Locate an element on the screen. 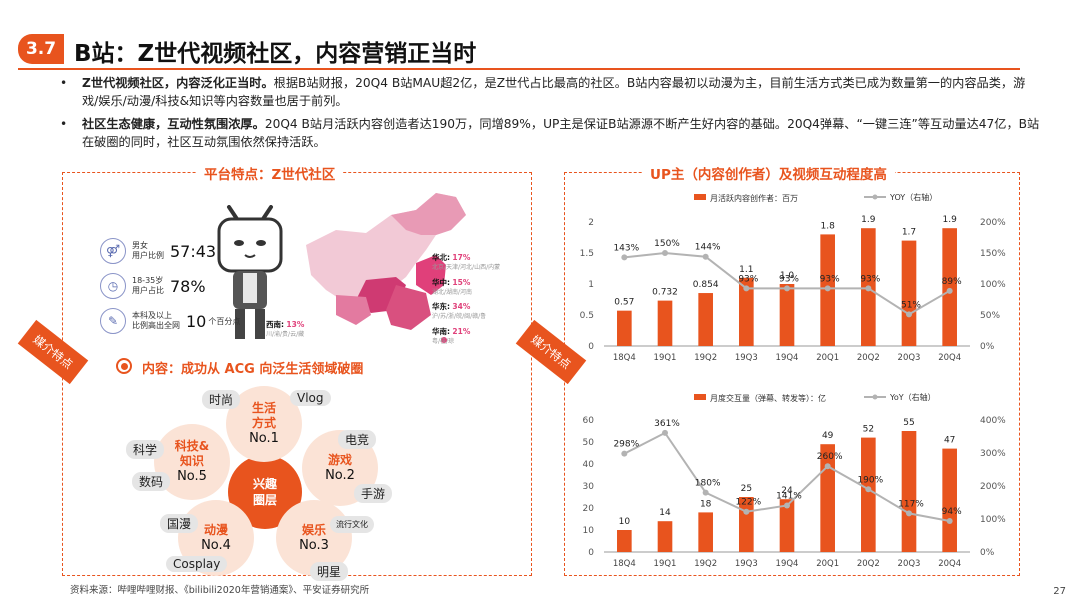 The image size is (1080, 608). cake-icon: ◷ is located at coordinates (113, 286).